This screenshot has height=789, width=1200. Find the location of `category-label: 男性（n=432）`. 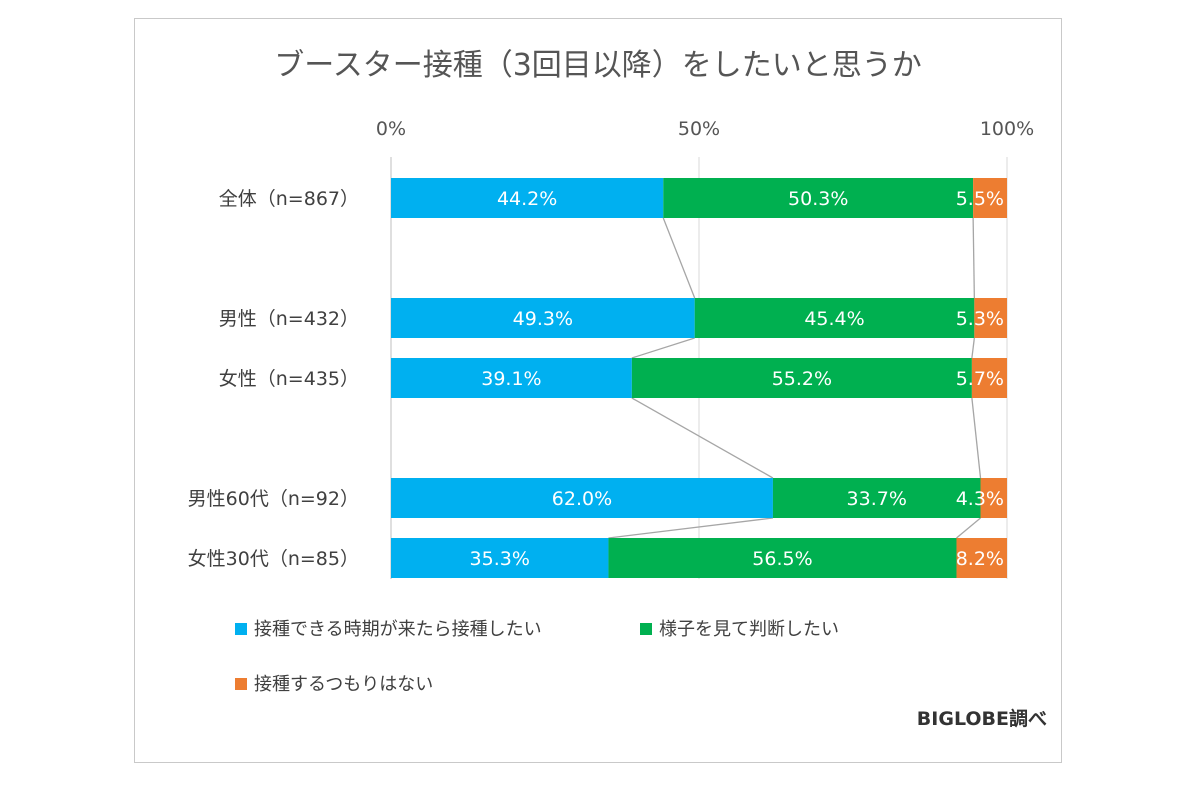

category-label: 男性（n=432） is located at coordinates (289, 319).